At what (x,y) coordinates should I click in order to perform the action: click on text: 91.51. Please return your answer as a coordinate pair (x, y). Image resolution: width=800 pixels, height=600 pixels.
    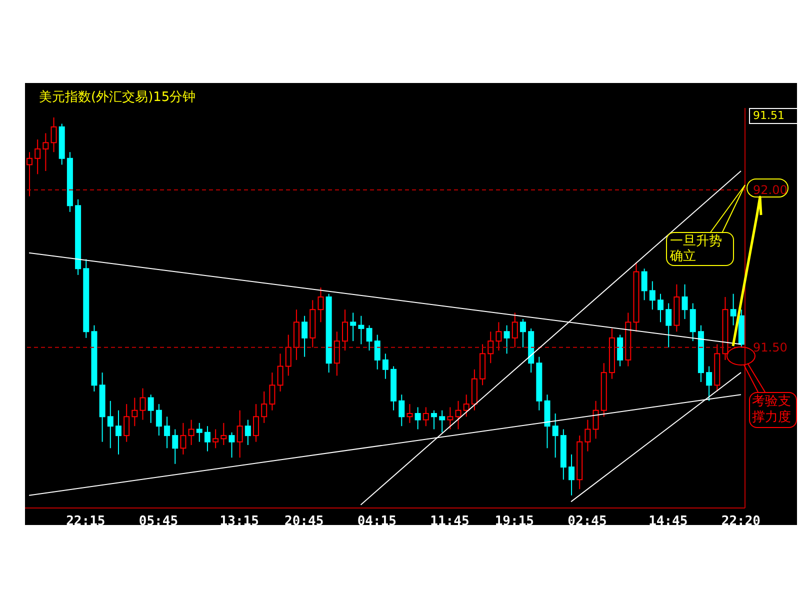
    Looking at the image, I should click on (773, 116).